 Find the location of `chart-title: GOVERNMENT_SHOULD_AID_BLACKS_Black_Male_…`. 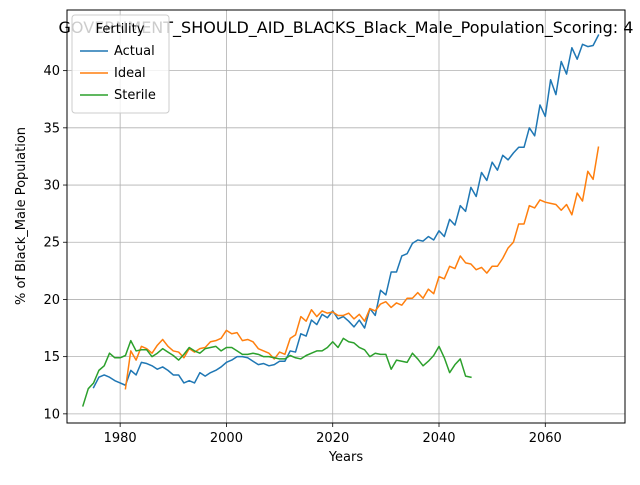

chart-title: GOVERNMENT_SHOULD_AID_BLACKS_Black_Male_… is located at coordinates (346, 28).